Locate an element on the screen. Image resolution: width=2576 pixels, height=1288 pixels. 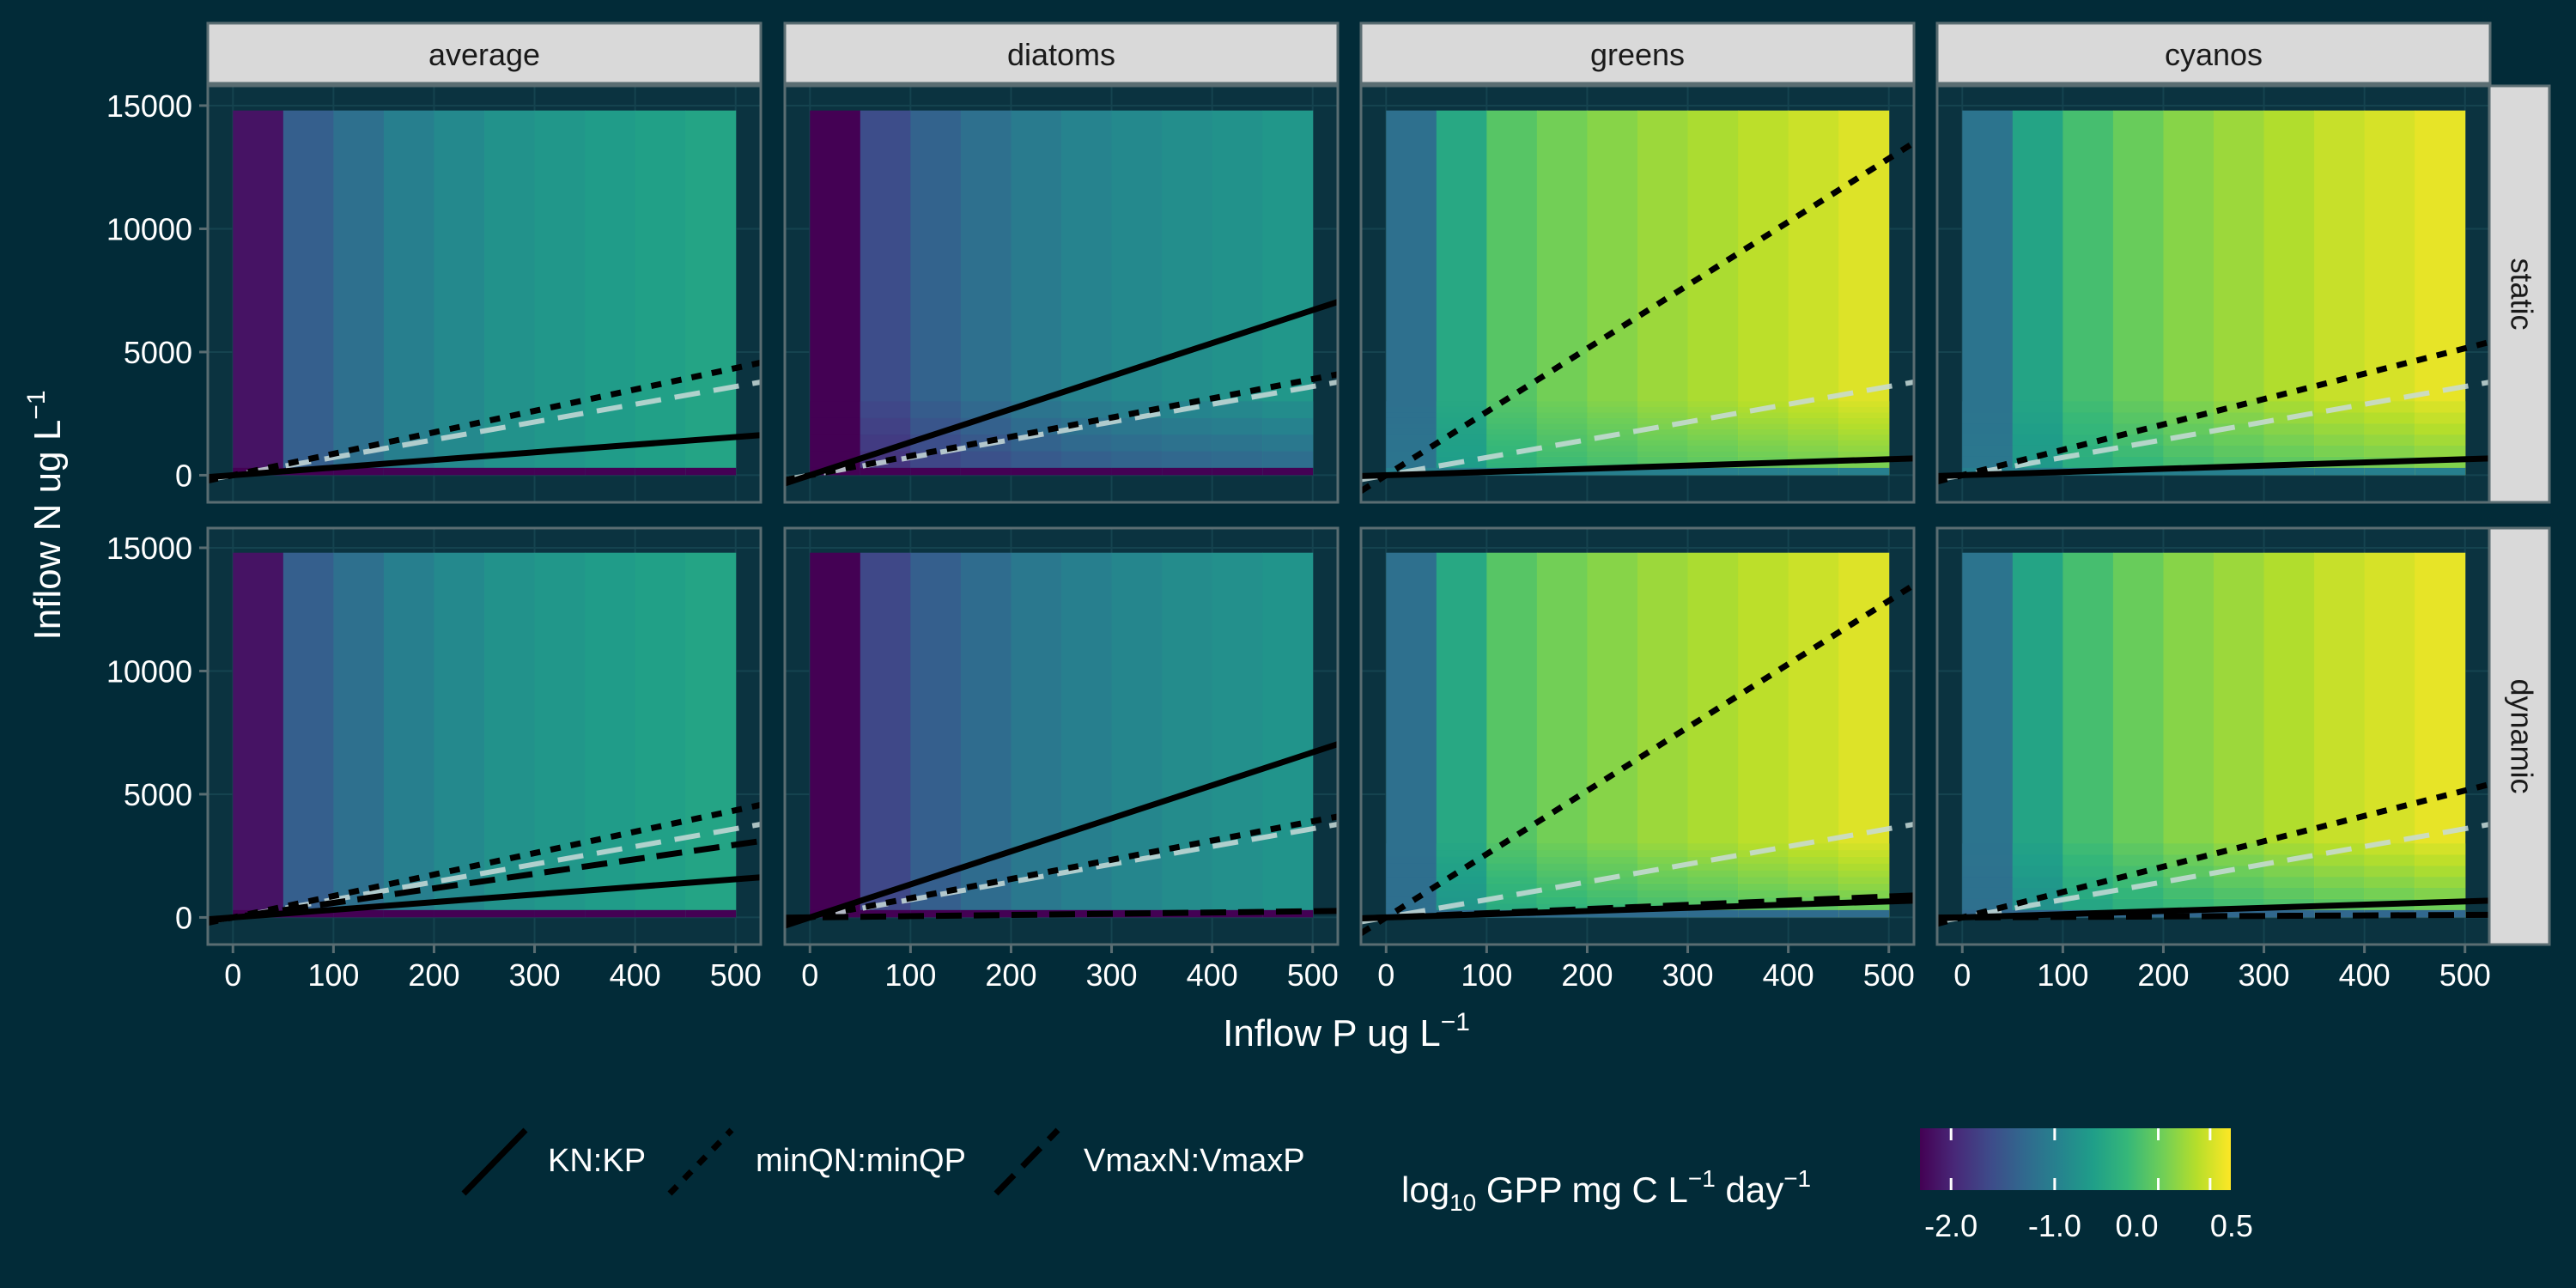
colorbar-bar is located at coordinates (2075, 1159).